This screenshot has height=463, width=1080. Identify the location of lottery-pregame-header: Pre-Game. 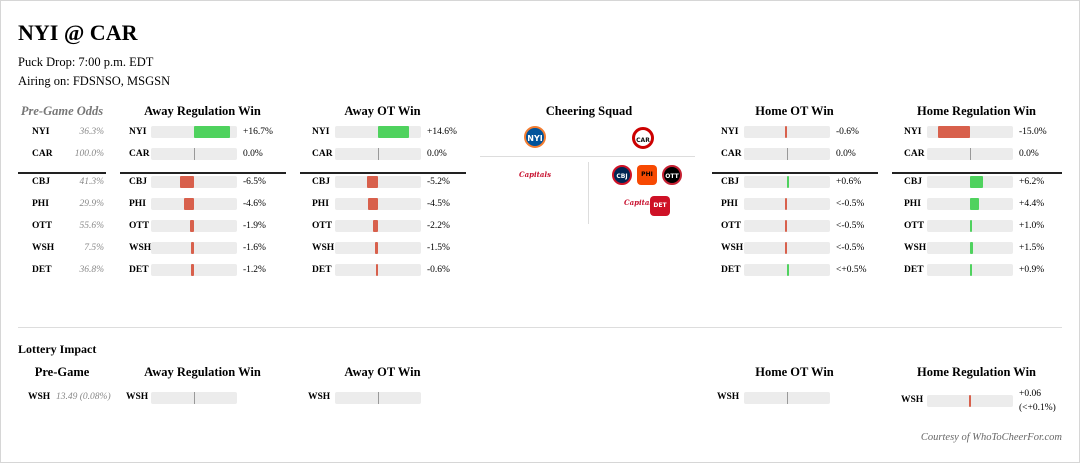
(62, 372).